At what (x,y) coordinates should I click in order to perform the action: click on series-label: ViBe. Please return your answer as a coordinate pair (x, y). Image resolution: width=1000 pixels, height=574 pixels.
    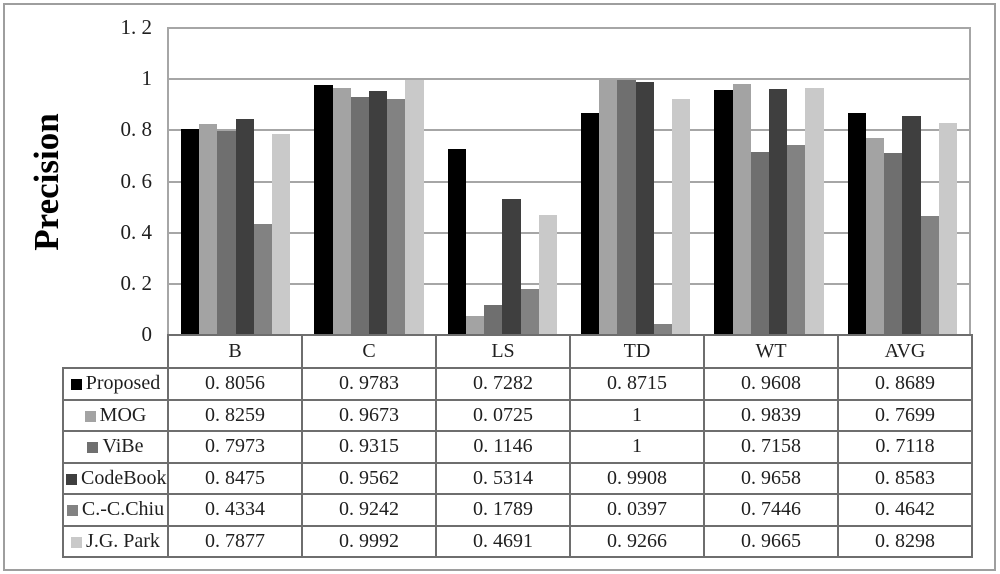
    Looking at the image, I should click on (123, 446).